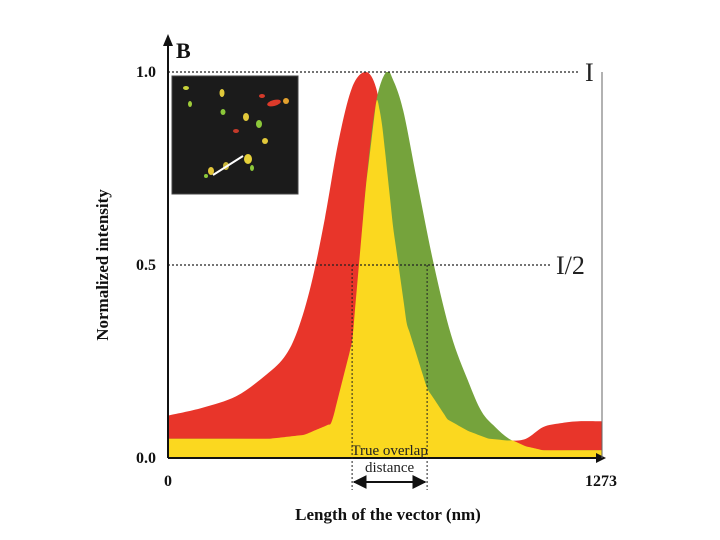 Image resolution: width=720 pixels, height=540 pixels. Describe the element at coordinates (389, 468) in the screenshot. I see `overlap-annotation-line2: distance` at that location.